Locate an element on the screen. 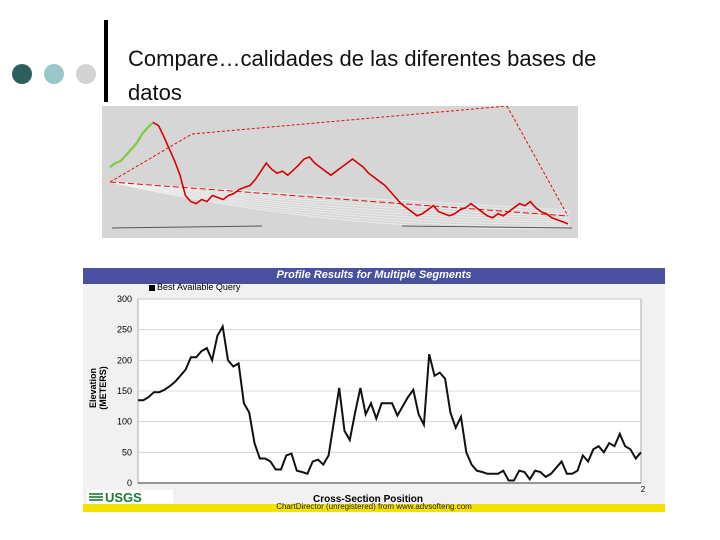  y-tick-label: 250 is located at coordinates (124, 330).